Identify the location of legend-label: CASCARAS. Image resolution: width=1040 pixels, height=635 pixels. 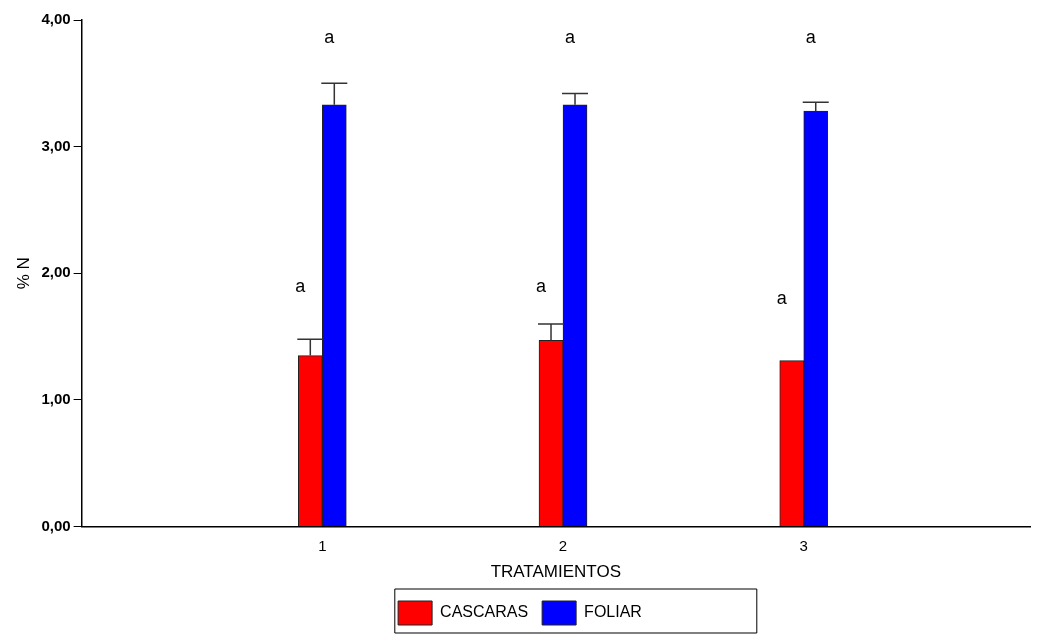
(484, 612).